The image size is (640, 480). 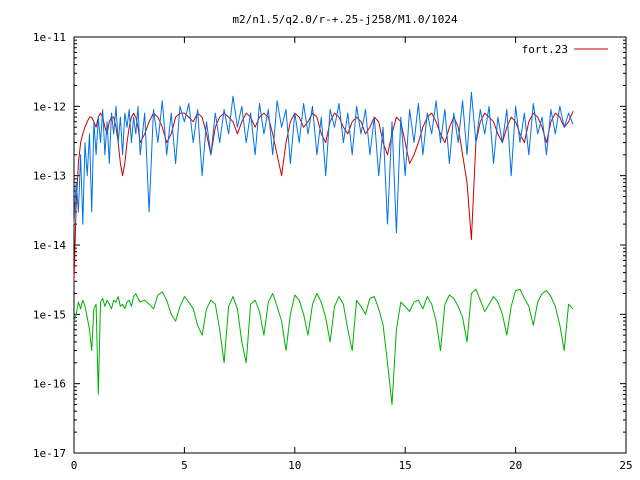 I want to click on y-tick-label: 1e-16, so click(x=49, y=384).